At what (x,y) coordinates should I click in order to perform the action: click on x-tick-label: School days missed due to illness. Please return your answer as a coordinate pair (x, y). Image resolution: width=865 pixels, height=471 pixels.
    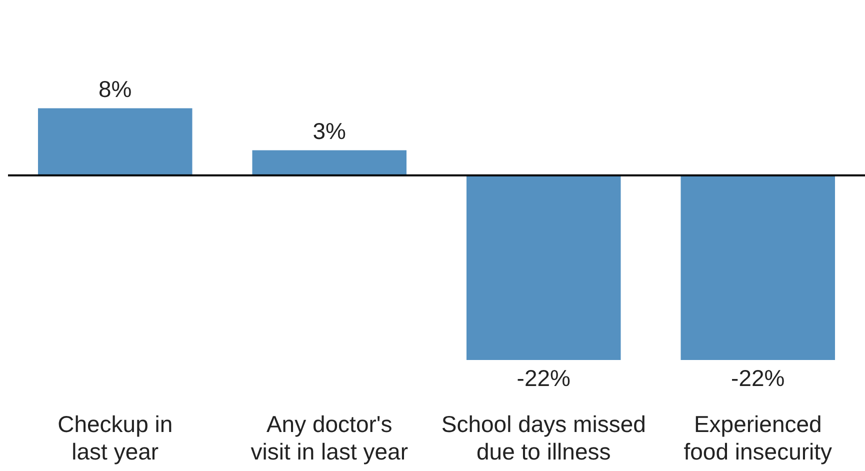
    Looking at the image, I should click on (543, 437).